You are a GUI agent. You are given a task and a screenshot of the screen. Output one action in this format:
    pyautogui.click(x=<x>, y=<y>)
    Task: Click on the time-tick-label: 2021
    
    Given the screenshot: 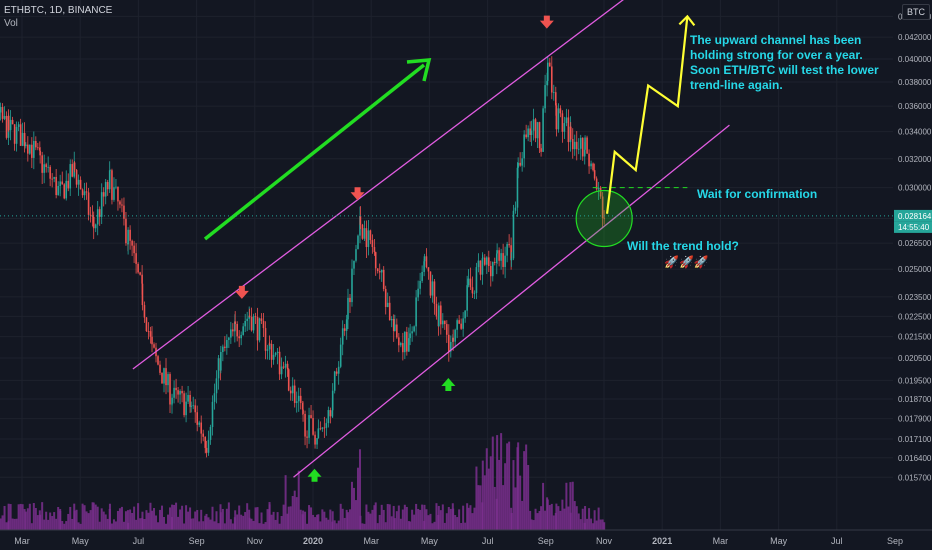 What is the action you would take?
    pyautogui.click(x=662, y=541)
    